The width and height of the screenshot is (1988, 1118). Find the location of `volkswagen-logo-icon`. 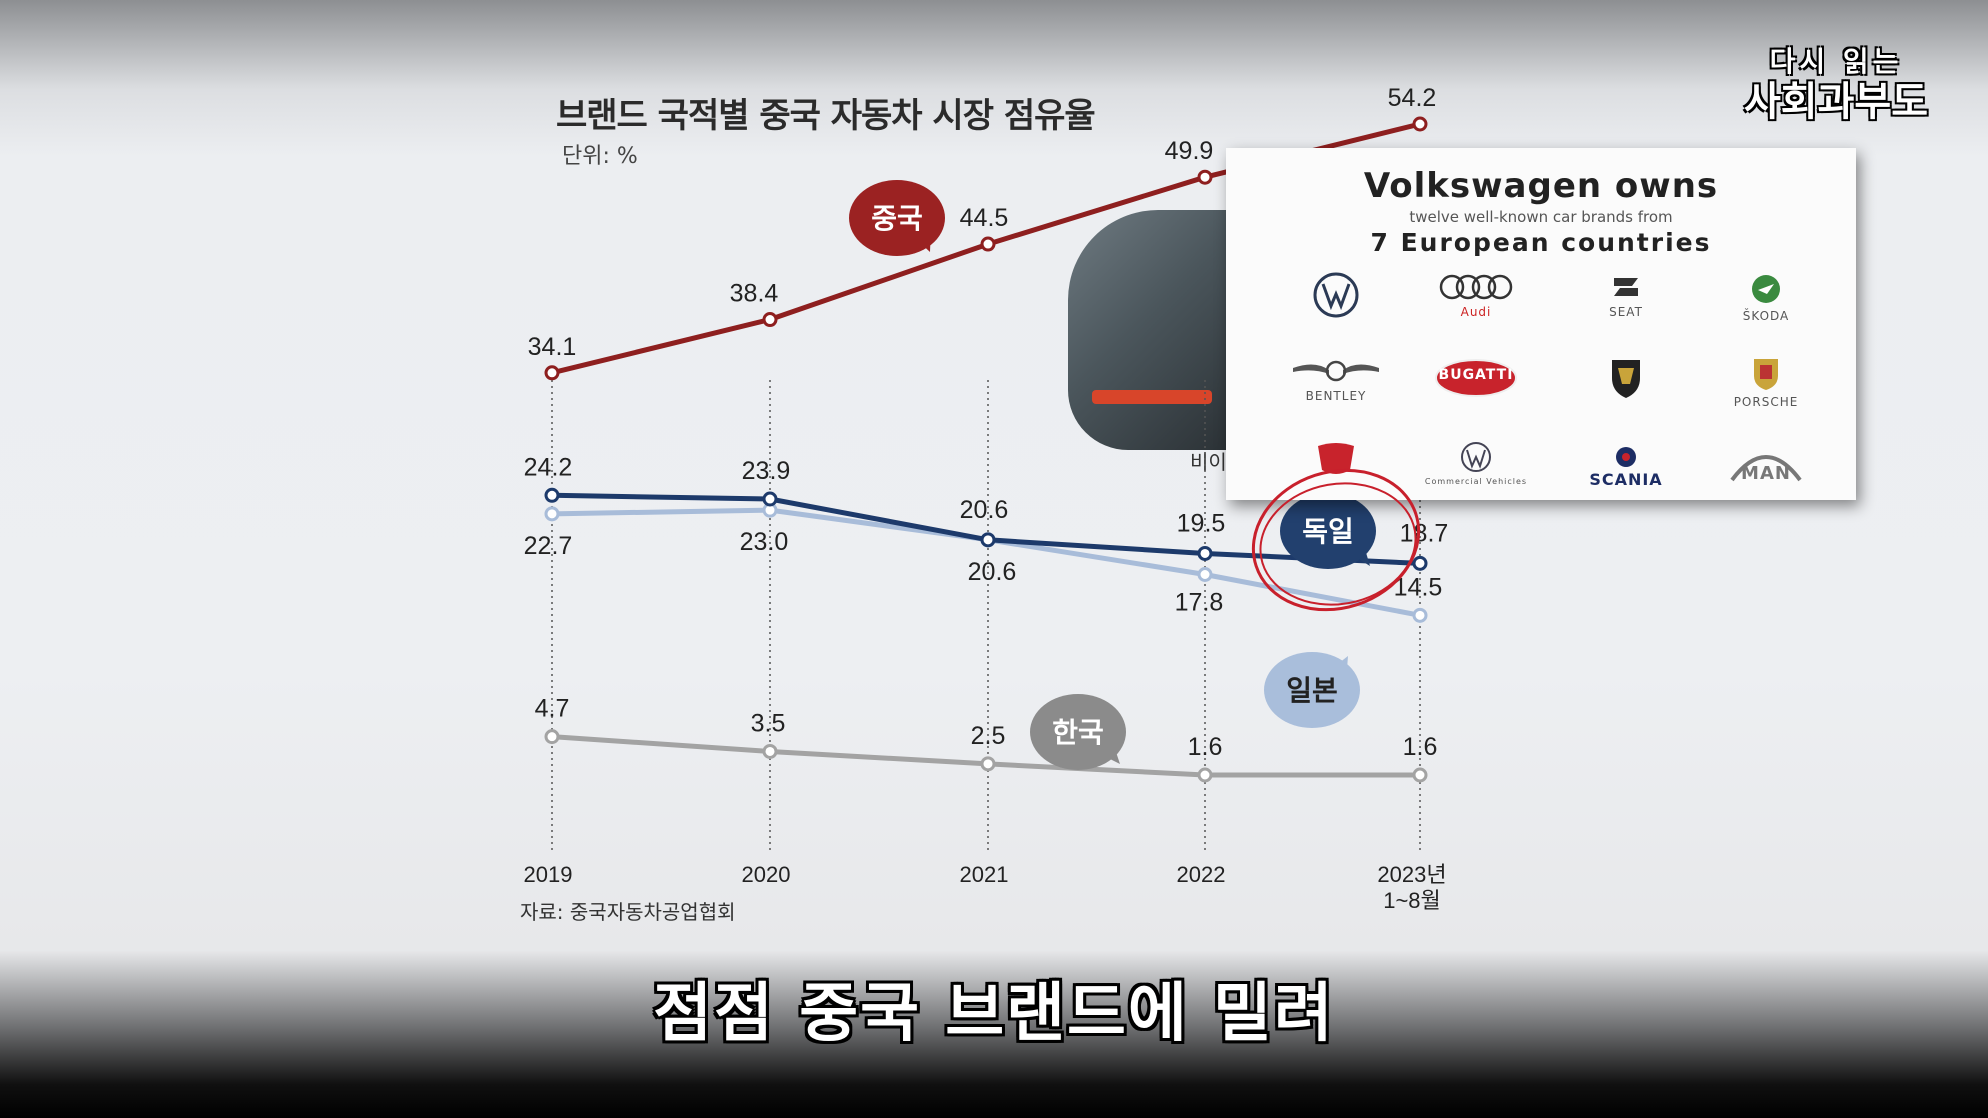

volkswagen-logo-icon is located at coordinates (1336, 295).